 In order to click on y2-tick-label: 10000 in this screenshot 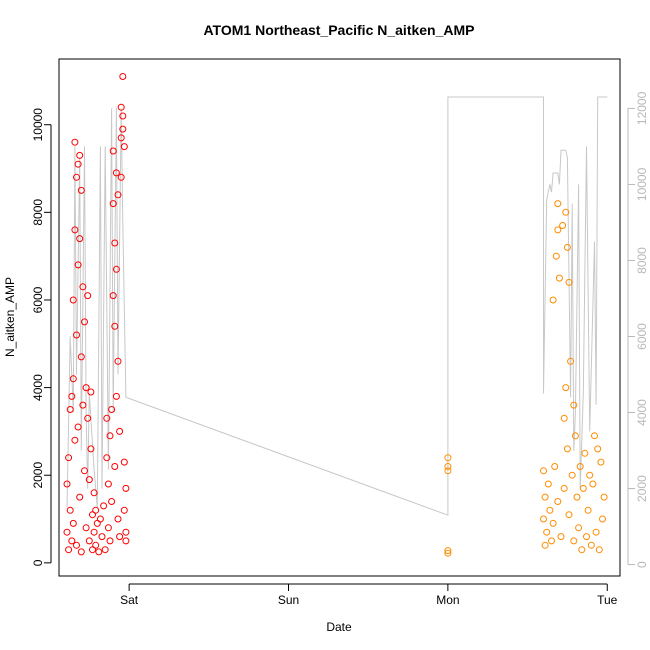, I will do `click(642, 184)`.